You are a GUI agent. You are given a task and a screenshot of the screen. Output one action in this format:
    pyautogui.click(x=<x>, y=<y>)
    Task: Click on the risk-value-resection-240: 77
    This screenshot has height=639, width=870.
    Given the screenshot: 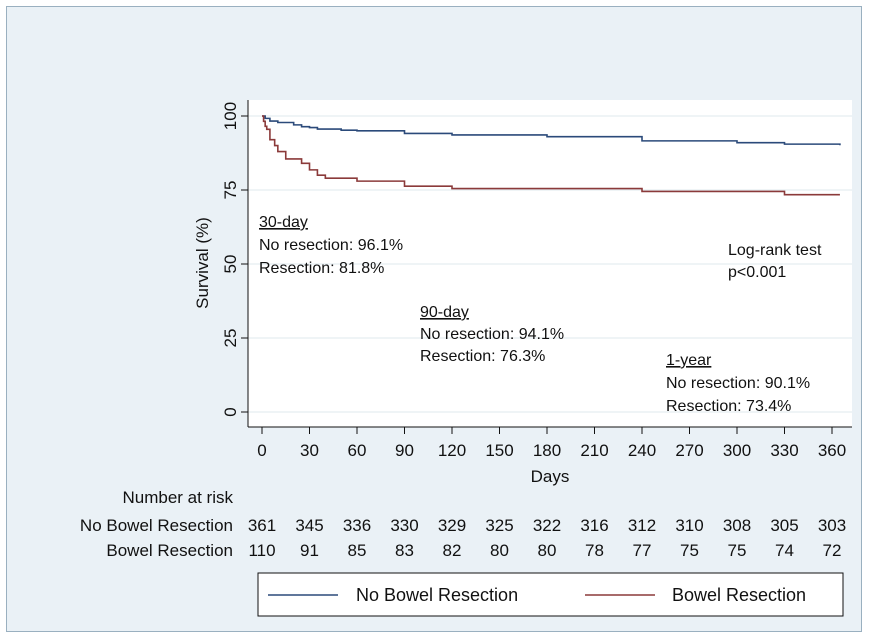 What is the action you would take?
    pyautogui.click(x=642, y=550)
    